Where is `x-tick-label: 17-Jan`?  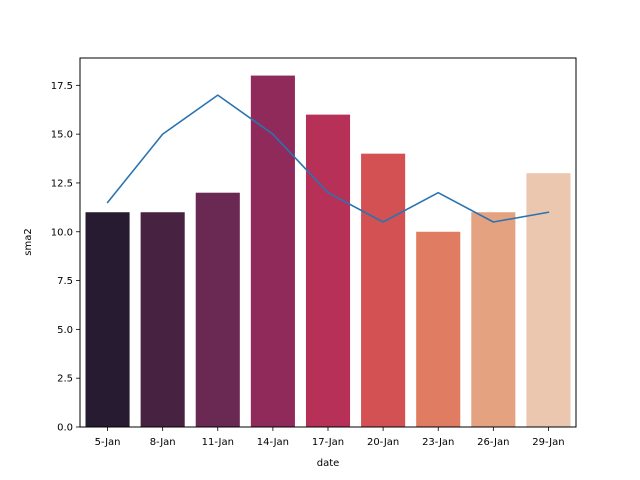
x-tick-label: 17-Jan is located at coordinates (328, 442).